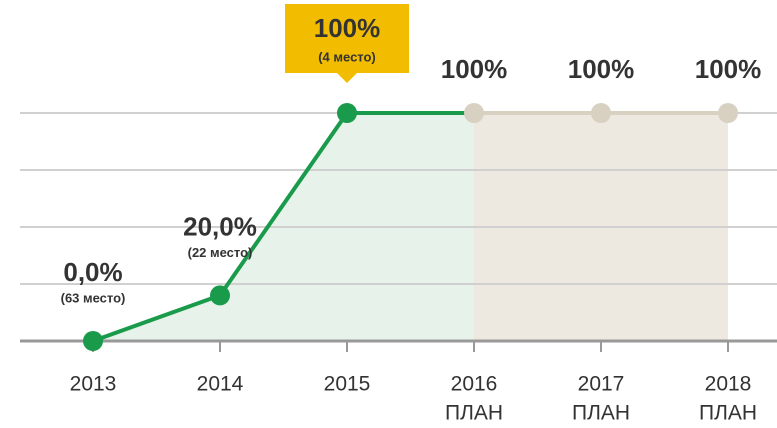 This screenshot has height=428, width=777. What do you see at coordinates (220, 384) in the screenshot?
I see `x-tick-label: 2014` at bounding box center [220, 384].